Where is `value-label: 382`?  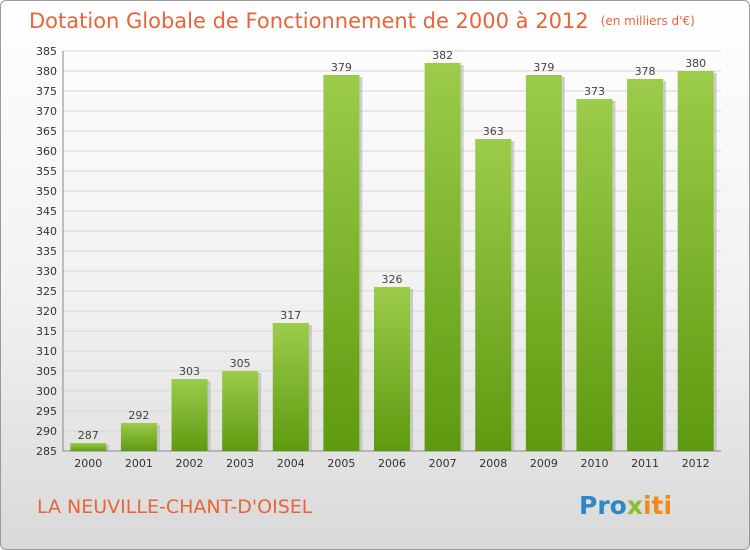 value-label: 382 is located at coordinates (442, 55).